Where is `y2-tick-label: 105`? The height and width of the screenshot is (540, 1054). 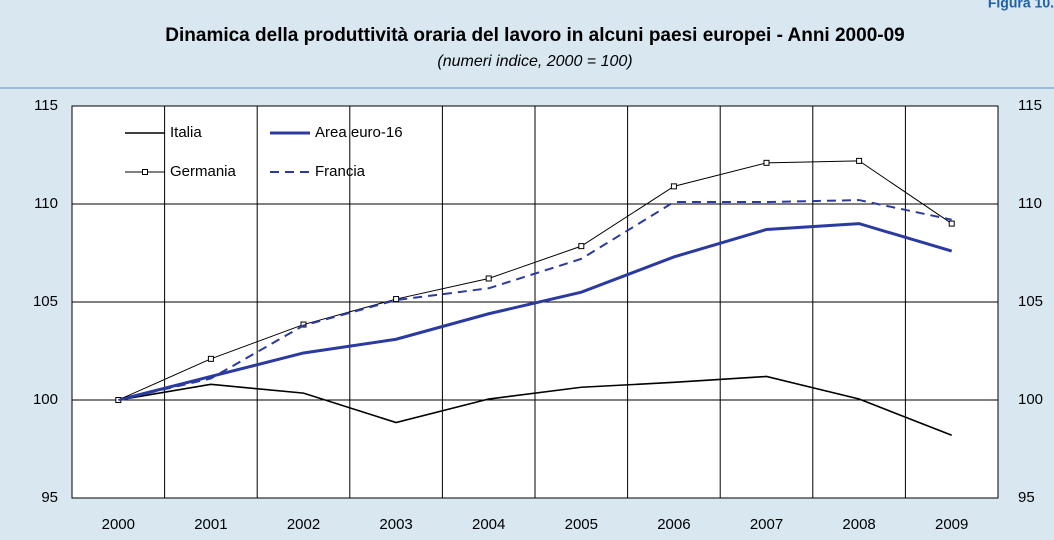 y2-tick-label: 105 is located at coordinates (1030, 301).